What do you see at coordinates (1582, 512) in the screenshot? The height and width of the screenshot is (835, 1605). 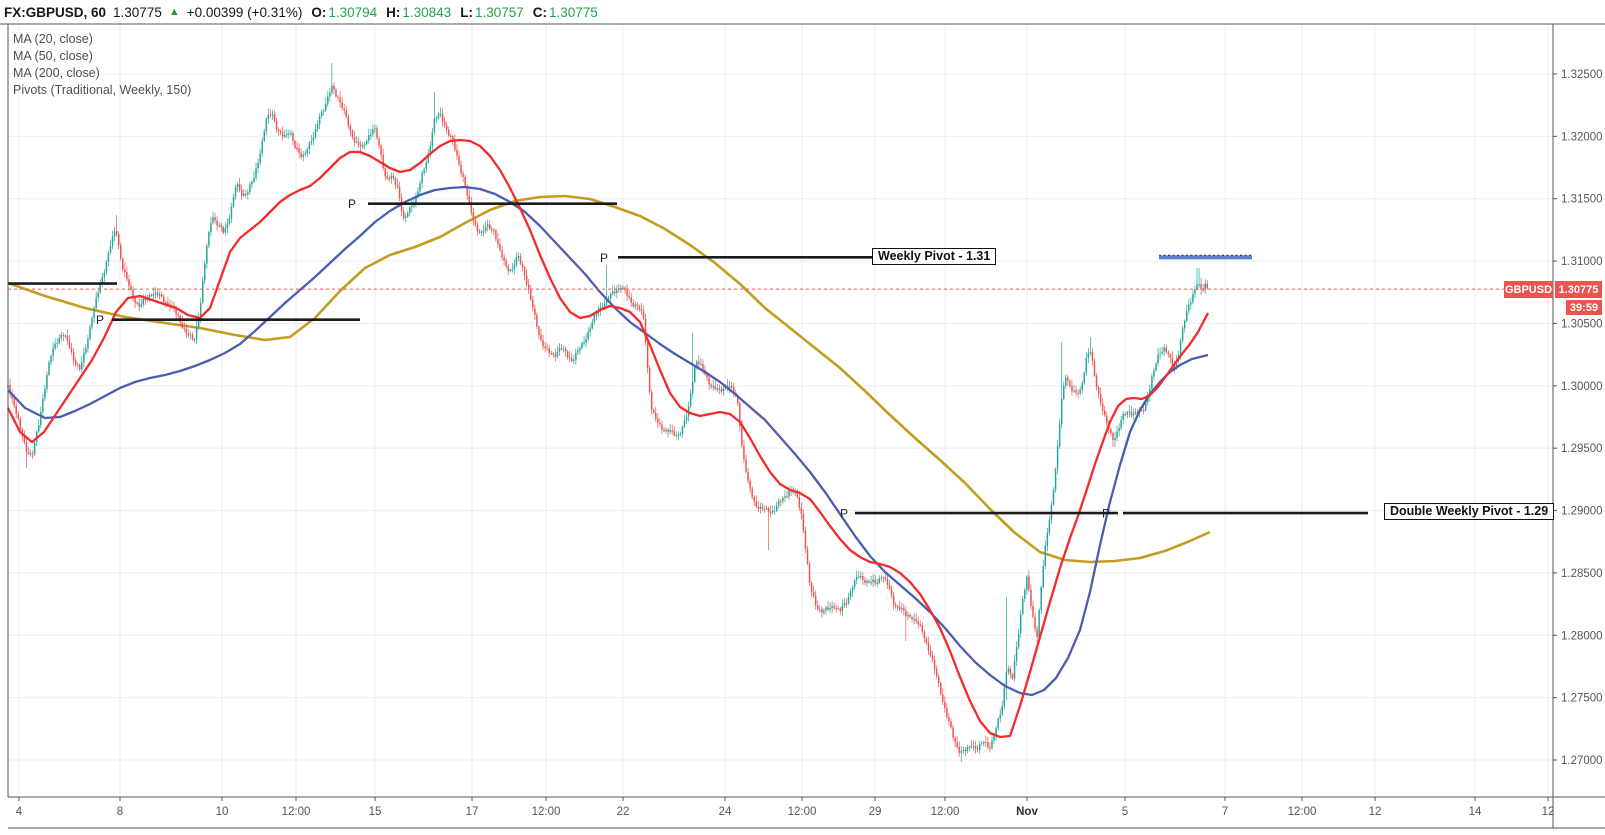 I see `price-tick-label: 1.29000` at bounding box center [1582, 512].